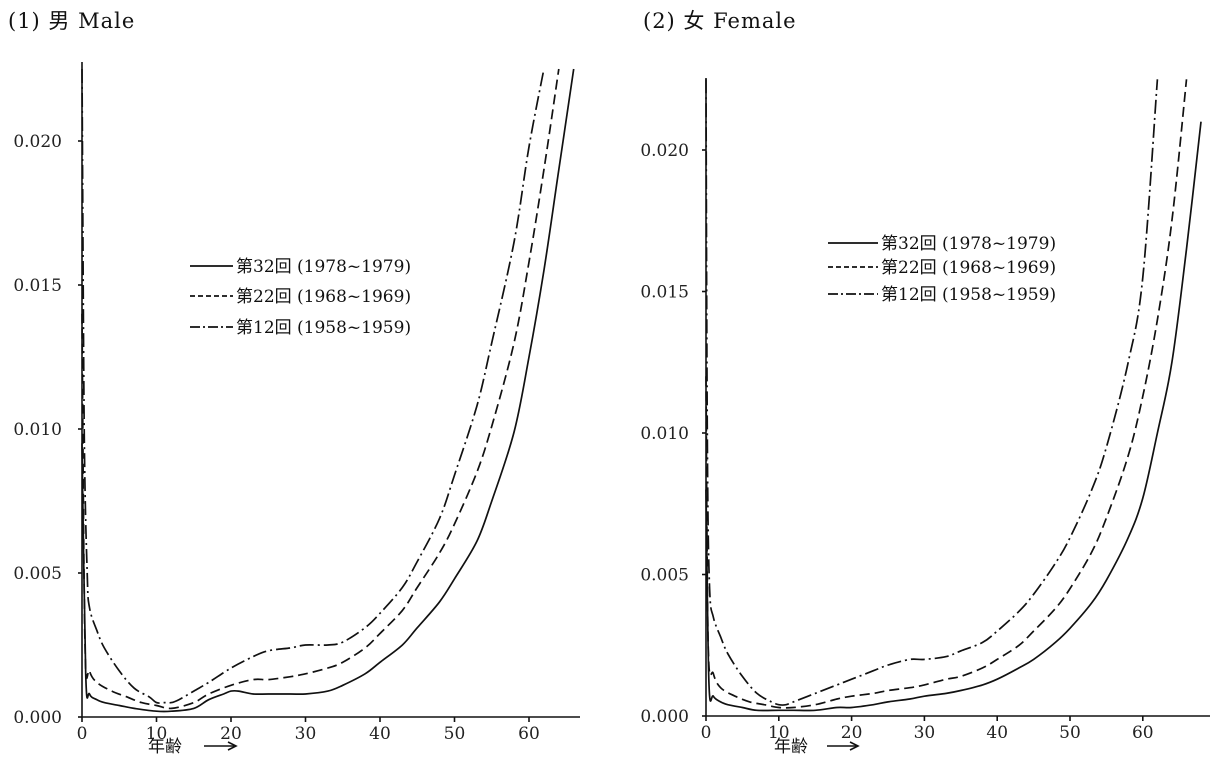 The height and width of the screenshot is (776, 1226). Describe the element at coordinates (720, 21) in the screenshot. I see `chart-title: (2) 女 Female` at that location.